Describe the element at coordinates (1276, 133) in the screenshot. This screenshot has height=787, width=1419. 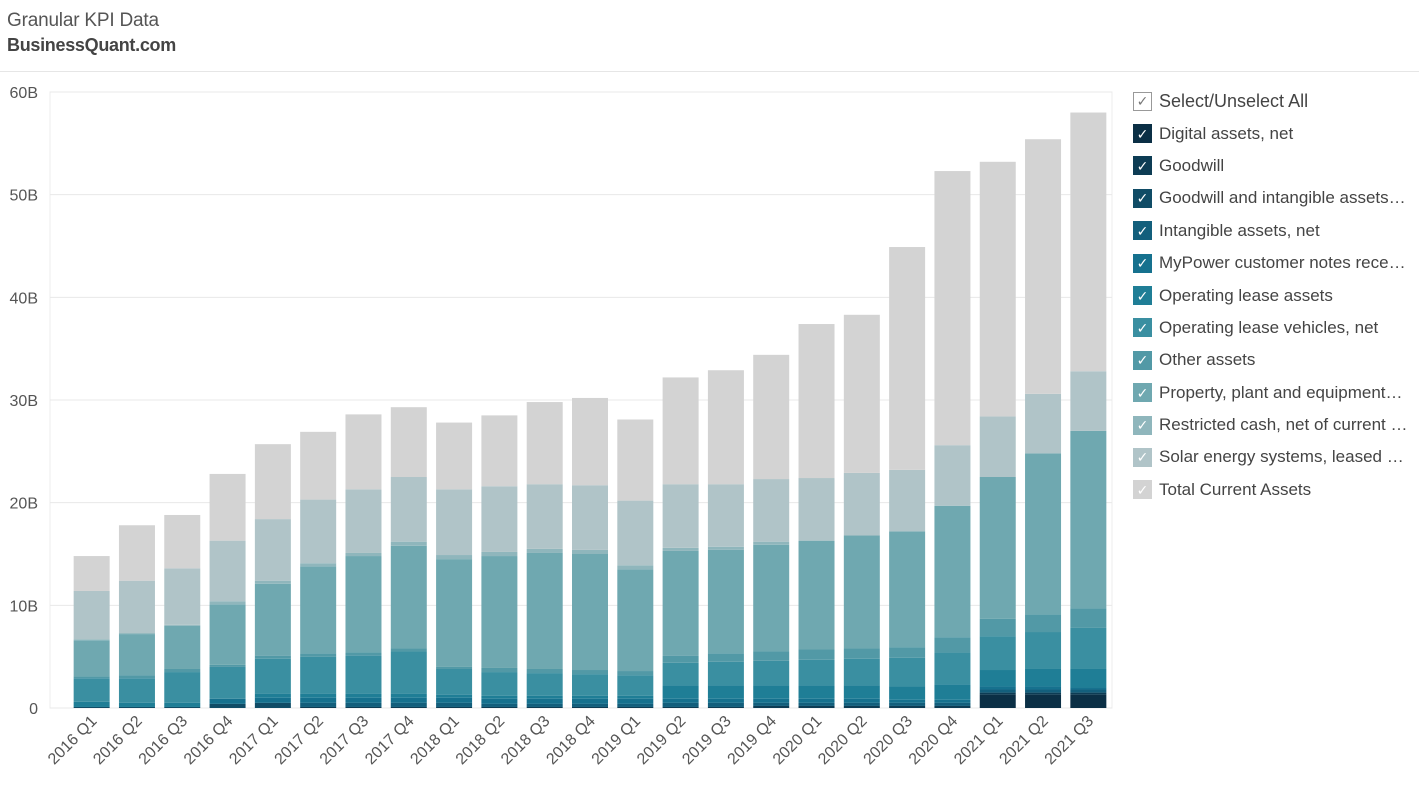
I see `legend-item: ✓ Digital assets, net` at that location.